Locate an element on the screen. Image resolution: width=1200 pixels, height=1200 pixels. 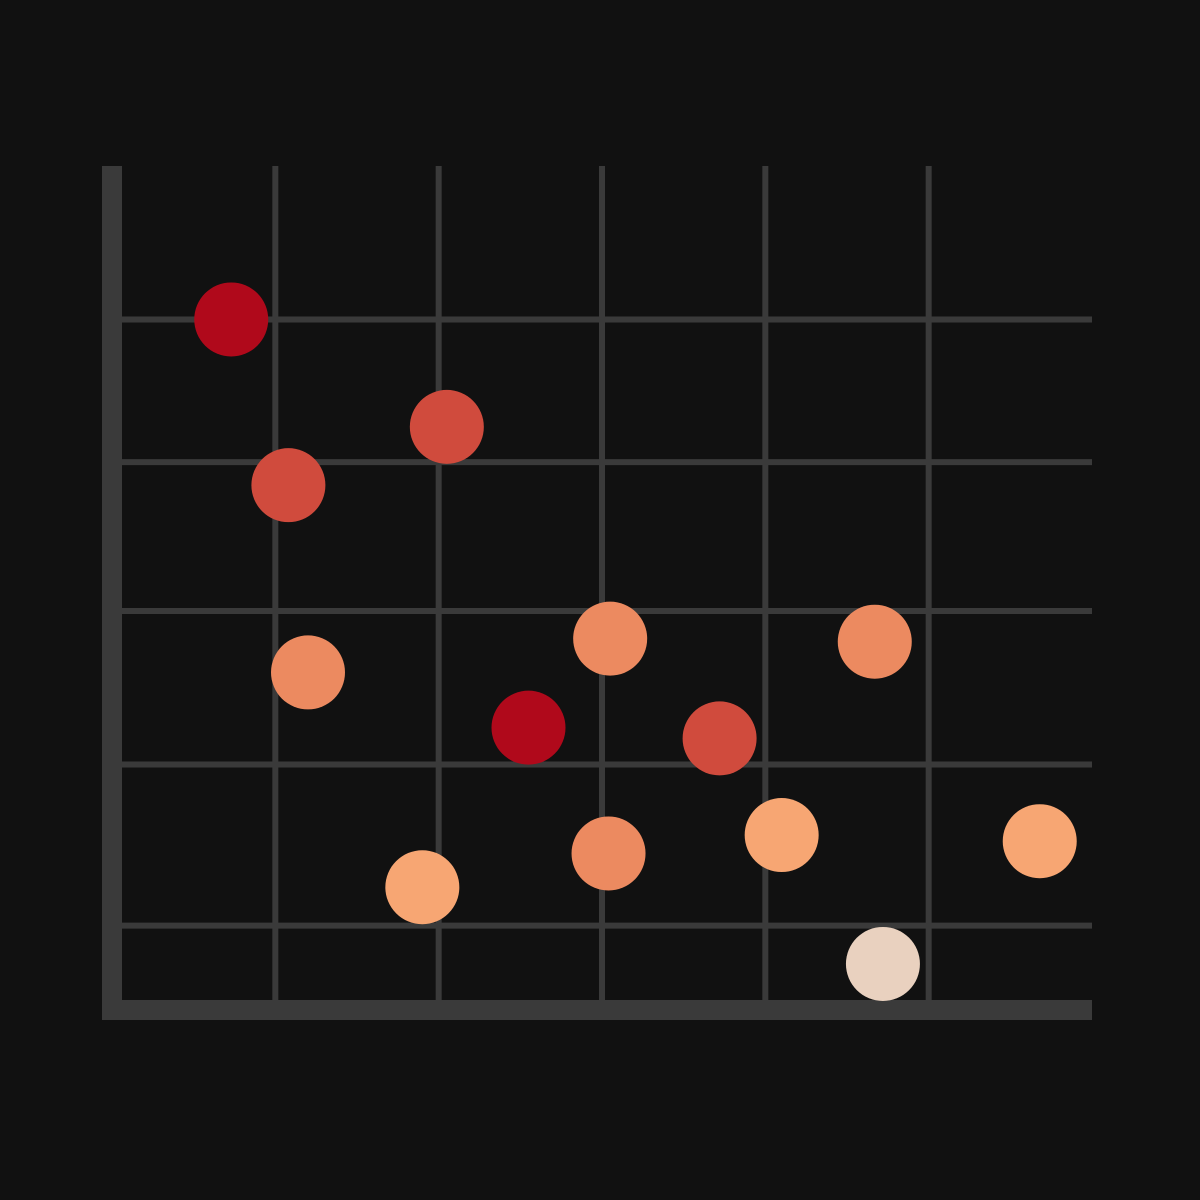
x-axis-line is located at coordinates (597, 1010).